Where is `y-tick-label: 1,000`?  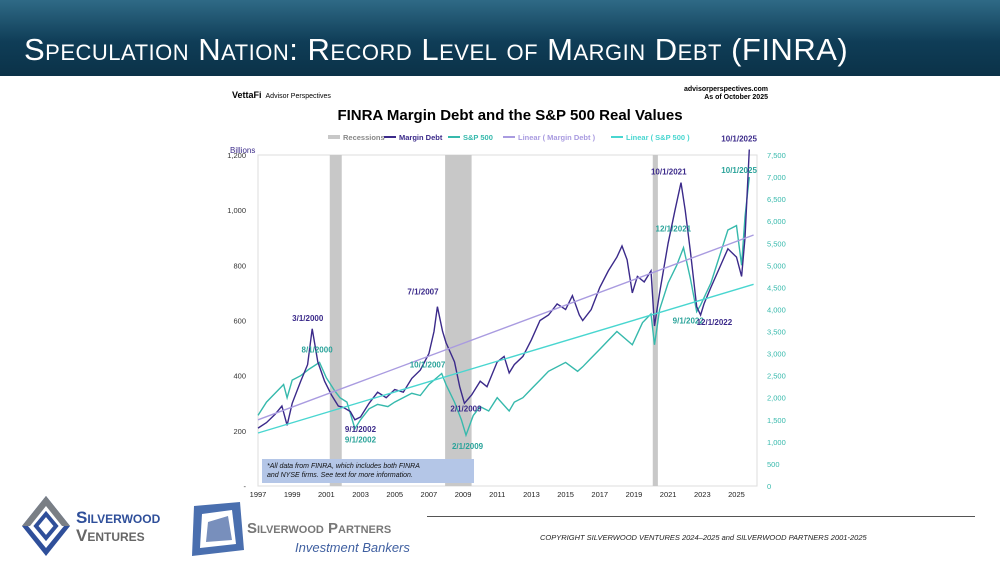 y-tick-label: 1,000 is located at coordinates (236, 210).